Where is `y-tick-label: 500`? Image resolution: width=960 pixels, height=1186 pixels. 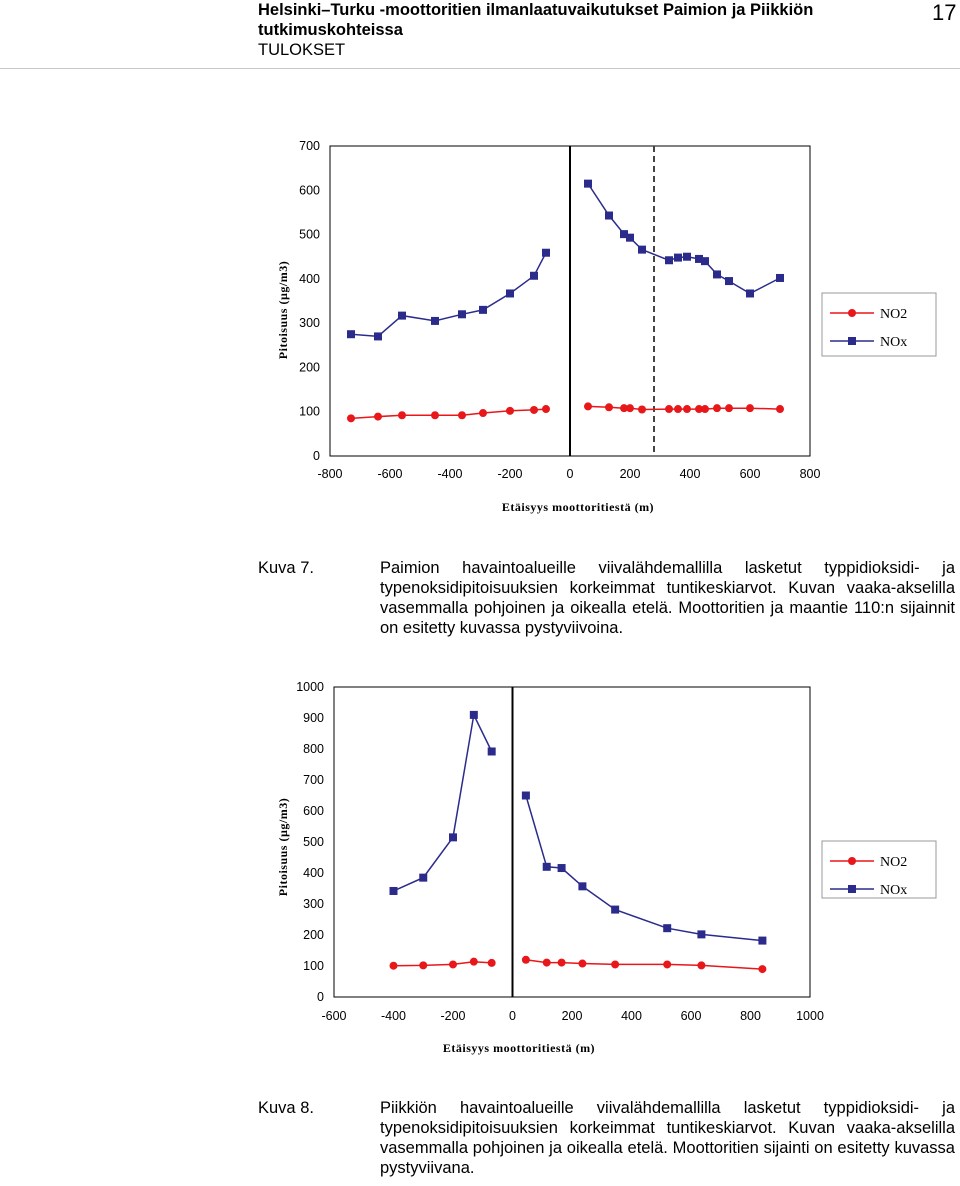
y-tick-label: 500 is located at coordinates (313, 842).